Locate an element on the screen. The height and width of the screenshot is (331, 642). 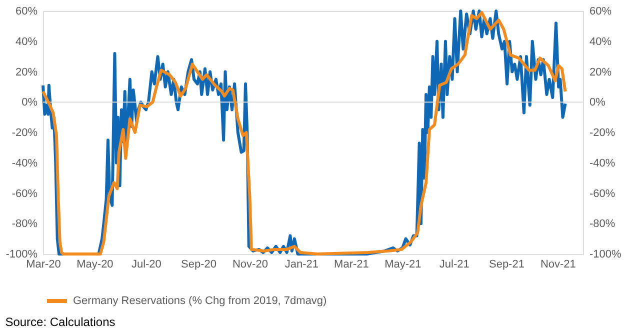
y2-tick-label: -60% is located at coordinates (603, 194).